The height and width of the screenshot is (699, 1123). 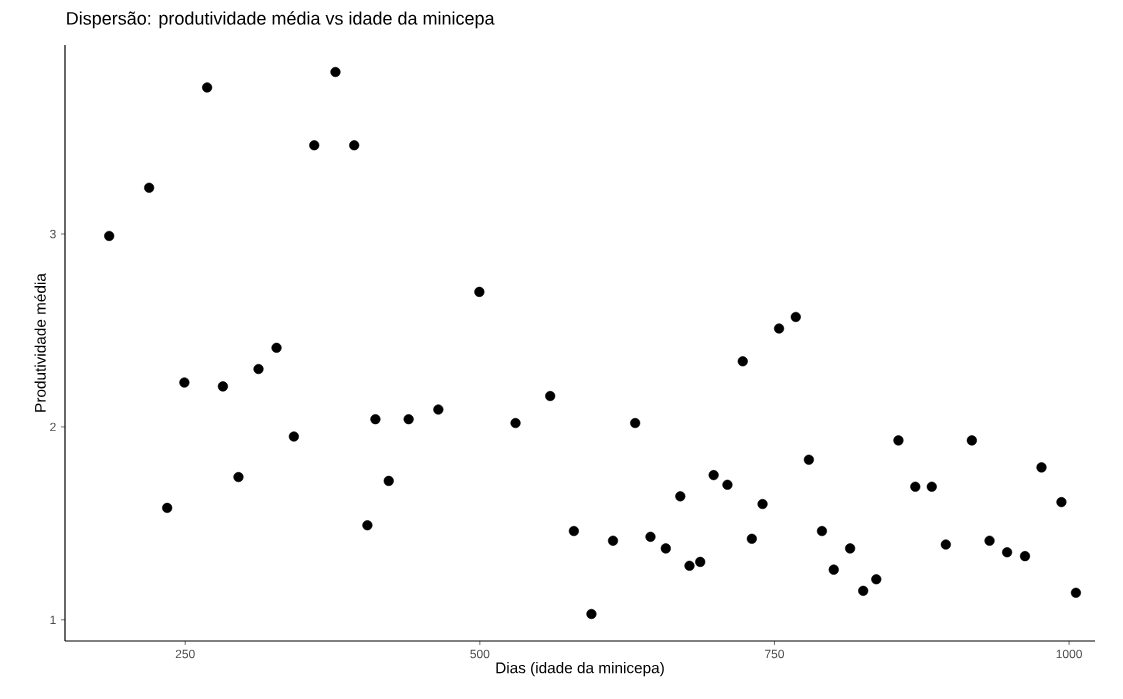 I want to click on x-tick-label: 500, so click(x=480, y=654).